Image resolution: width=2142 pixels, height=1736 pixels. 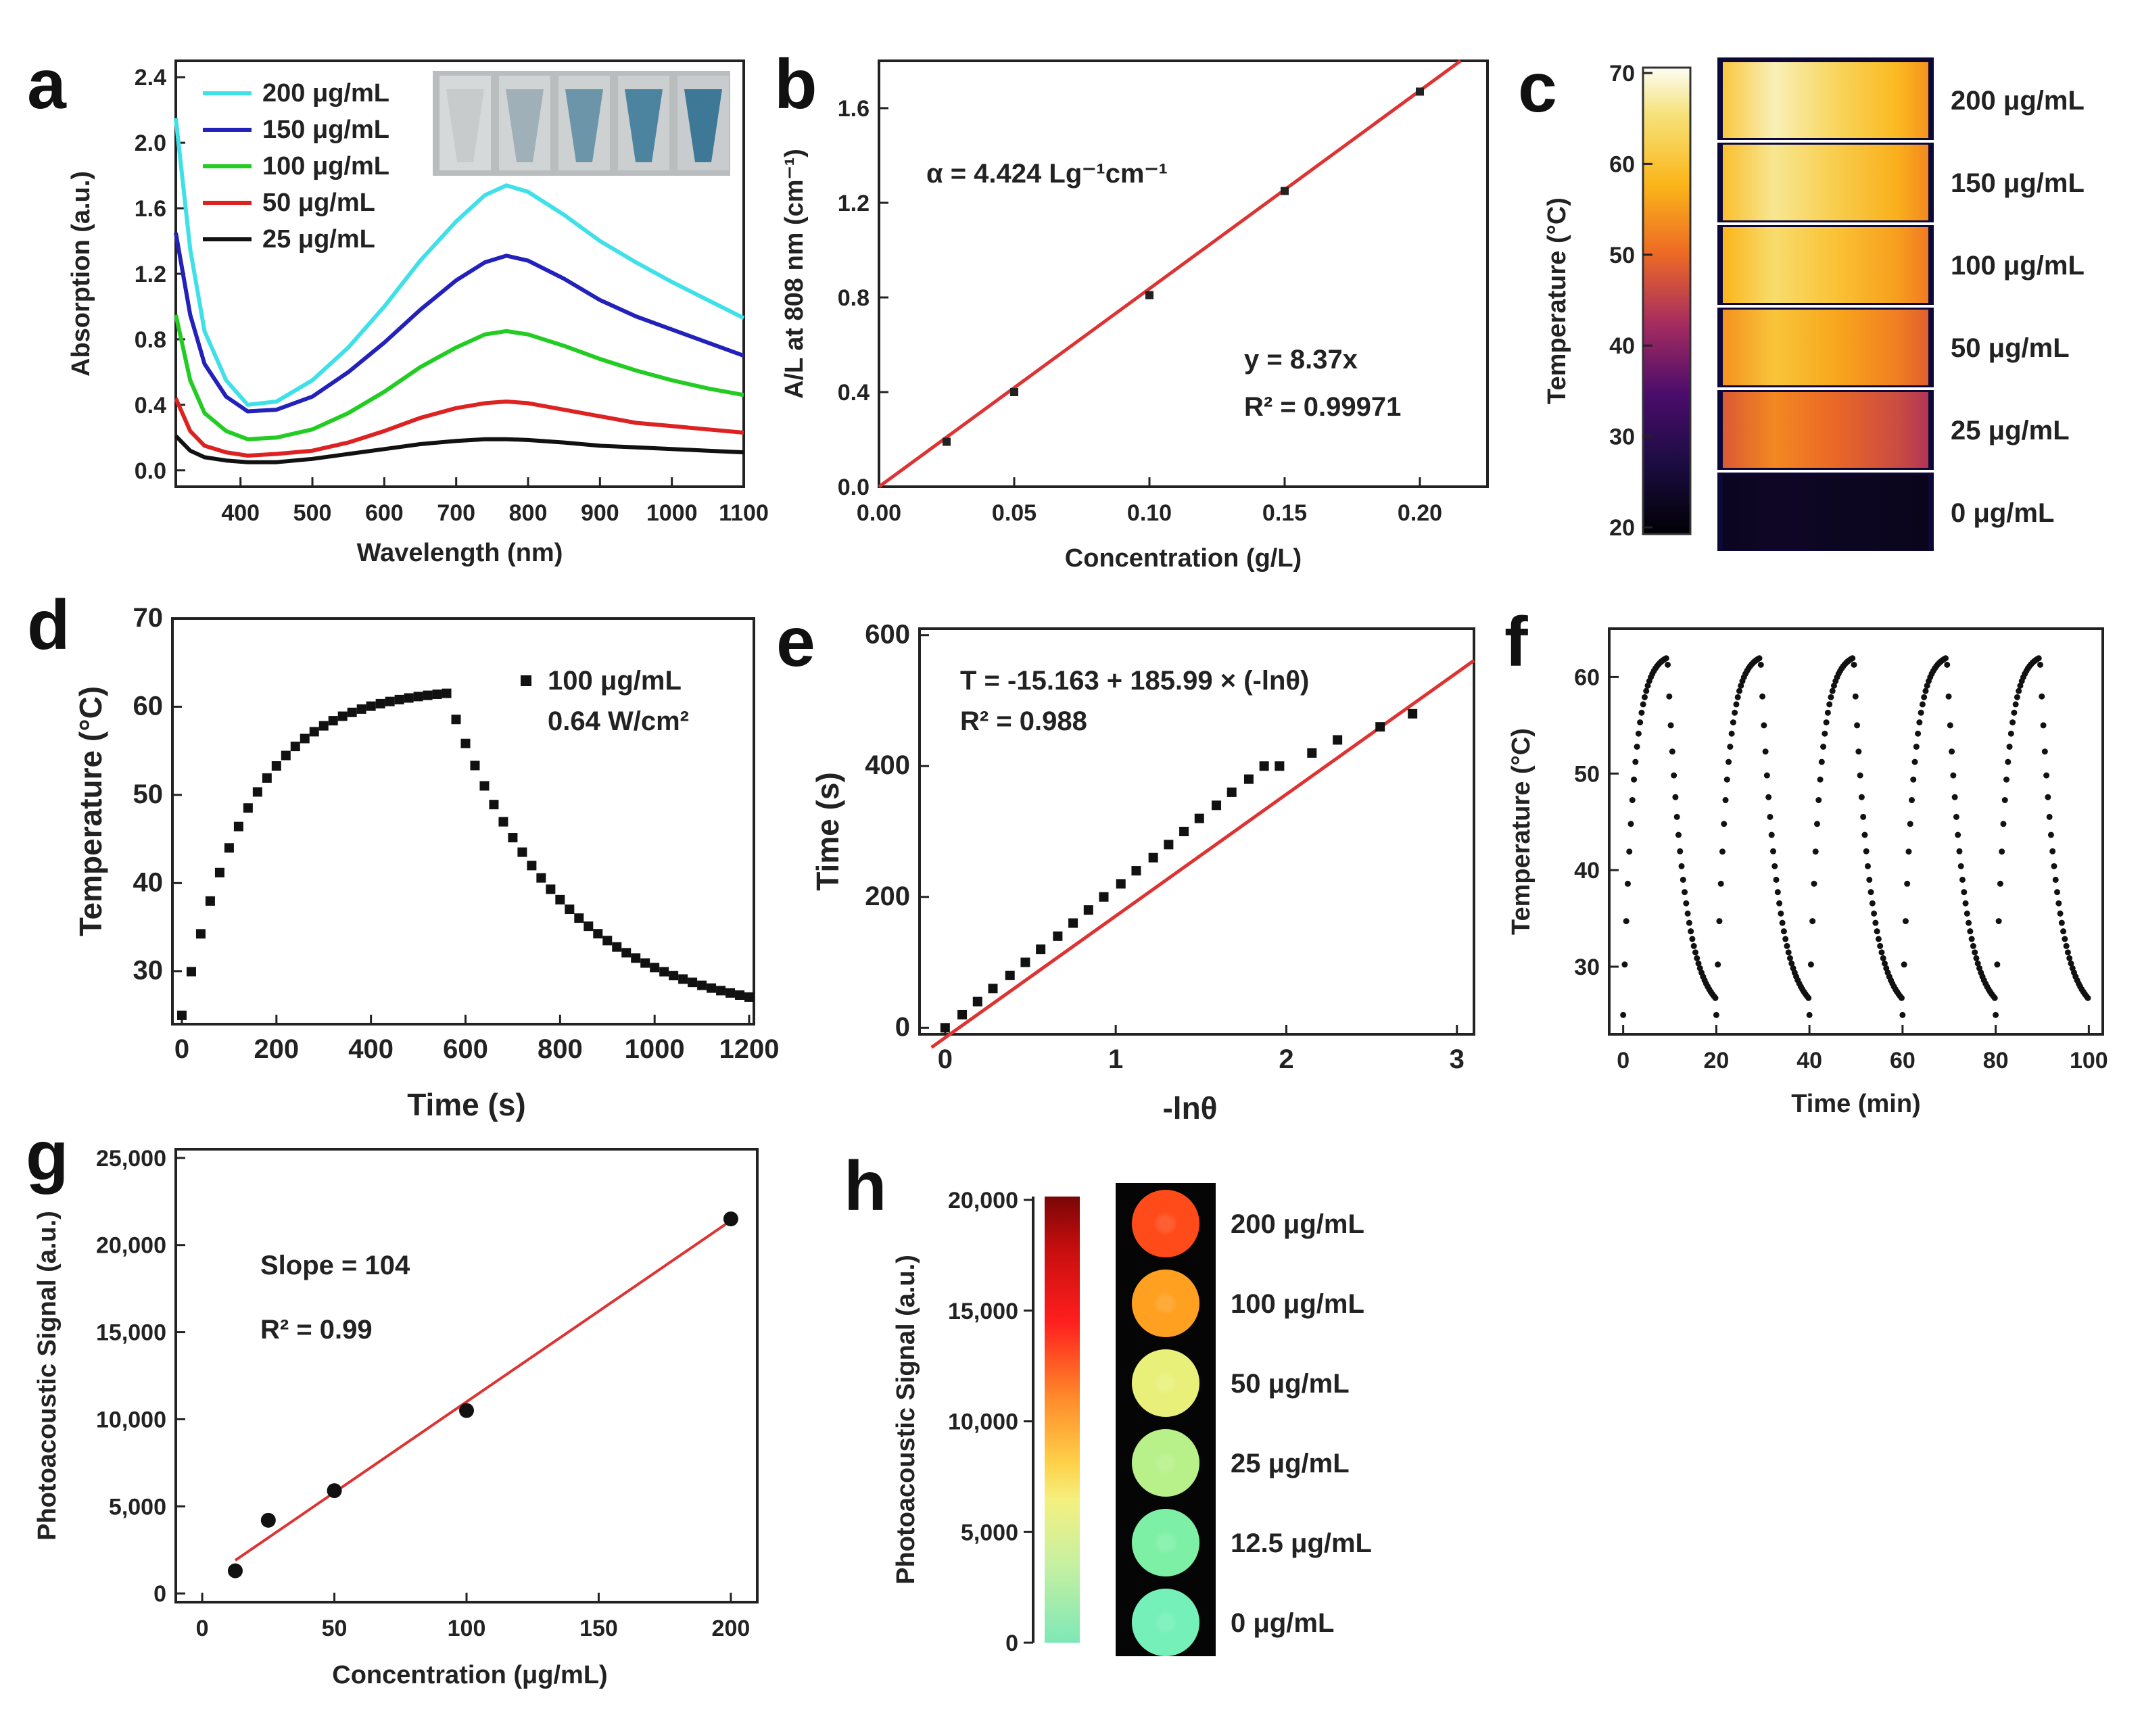 I want to click on colorbar-ticks-h: 0 5,000 10,000 15,000 20,000, so click(x=990, y=1422).